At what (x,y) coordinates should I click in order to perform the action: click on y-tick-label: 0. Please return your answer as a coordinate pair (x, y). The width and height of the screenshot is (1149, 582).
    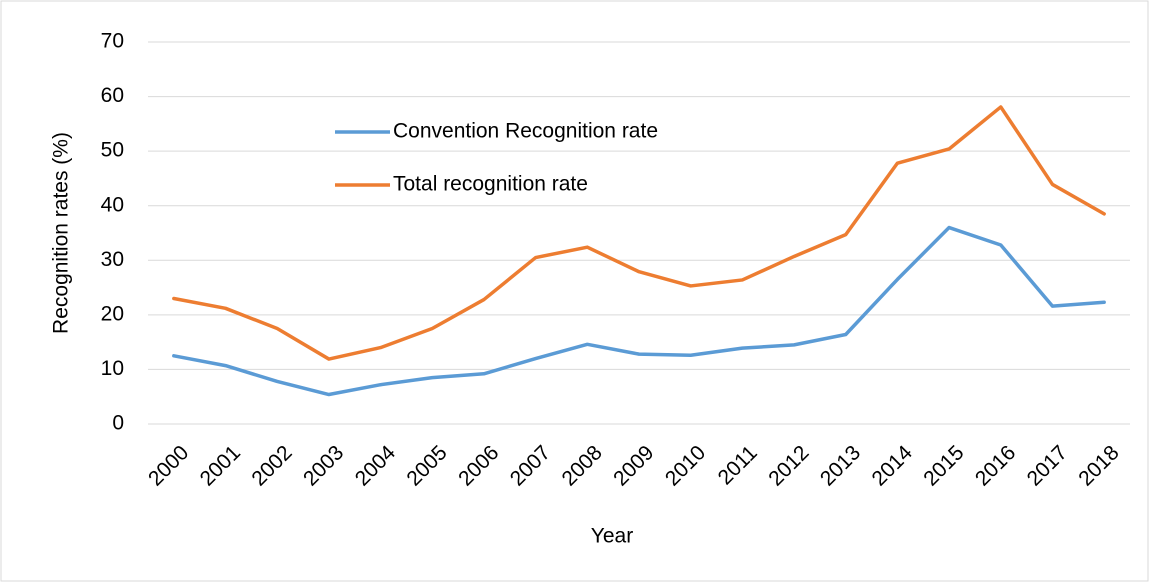
    Looking at the image, I should click on (118, 423).